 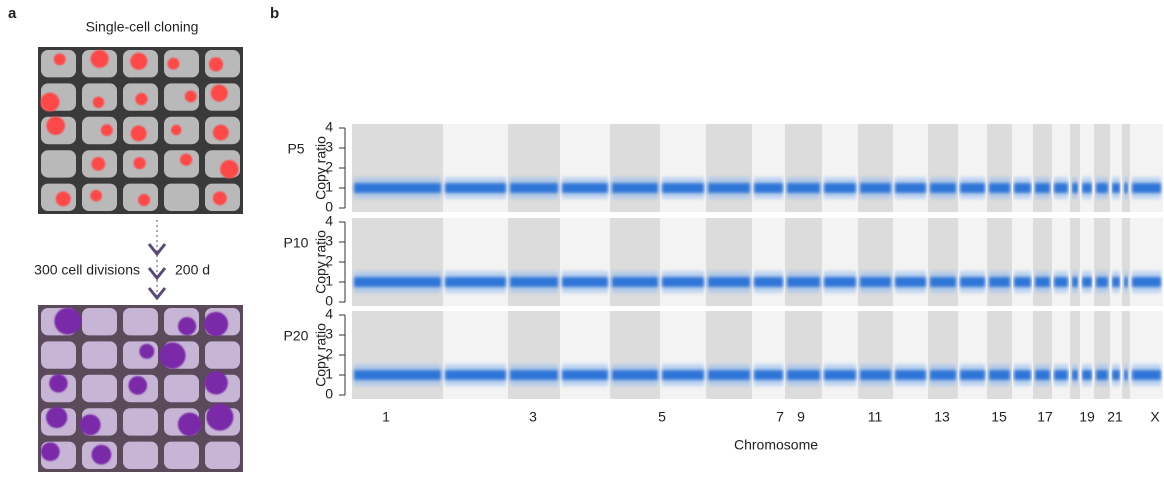 I want to click on x-tick-label: 13, so click(x=942, y=417).